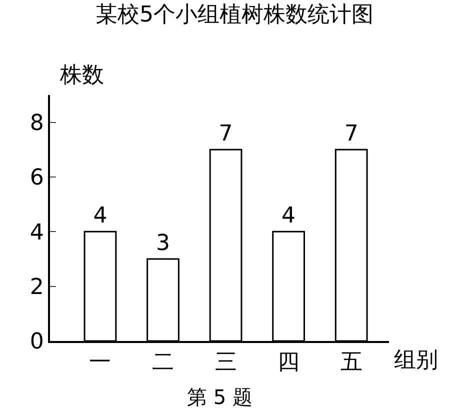  I want to click on data-label: 3, so click(163, 243).